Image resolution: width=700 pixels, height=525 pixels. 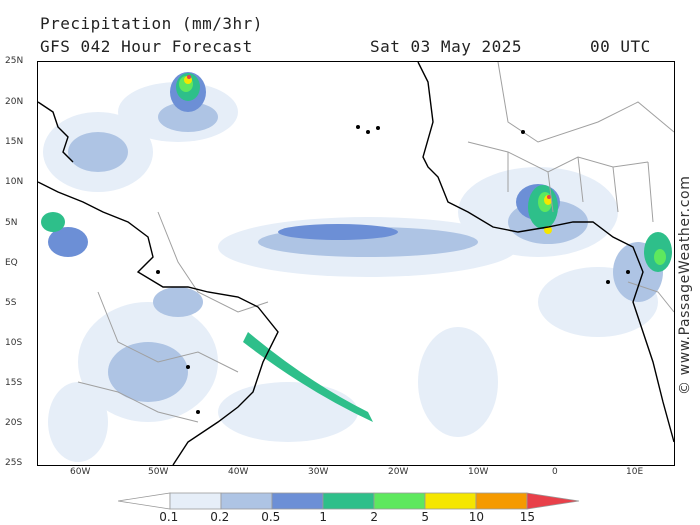 I want to click on legend-label: 0.1, so click(x=169, y=517).